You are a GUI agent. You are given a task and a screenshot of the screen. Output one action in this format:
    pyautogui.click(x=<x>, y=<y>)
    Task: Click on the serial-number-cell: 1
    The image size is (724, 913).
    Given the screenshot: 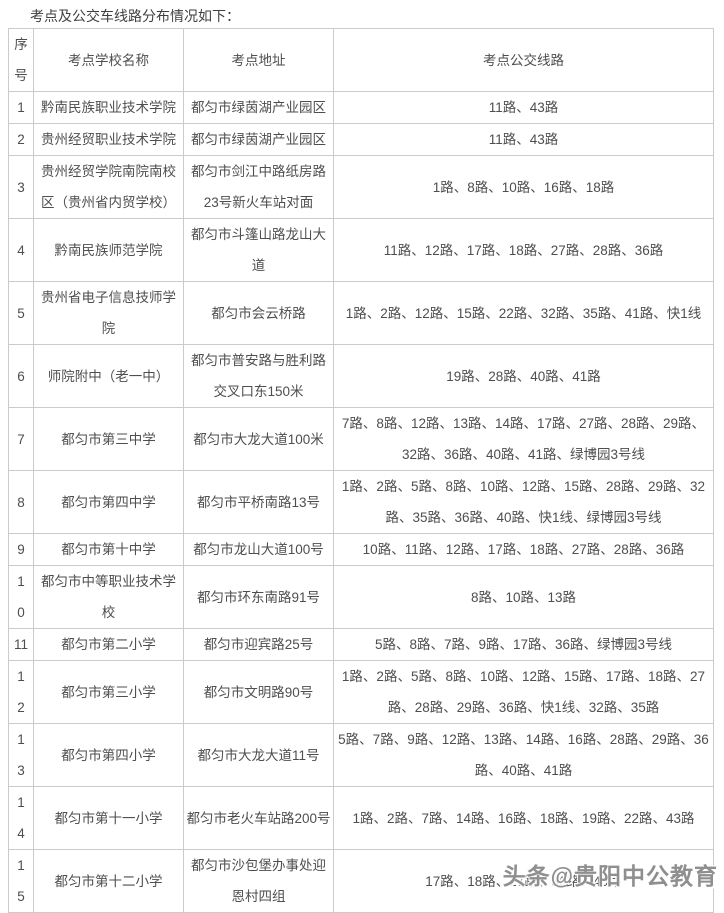 What is the action you would take?
    pyautogui.click(x=21, y=107)
    